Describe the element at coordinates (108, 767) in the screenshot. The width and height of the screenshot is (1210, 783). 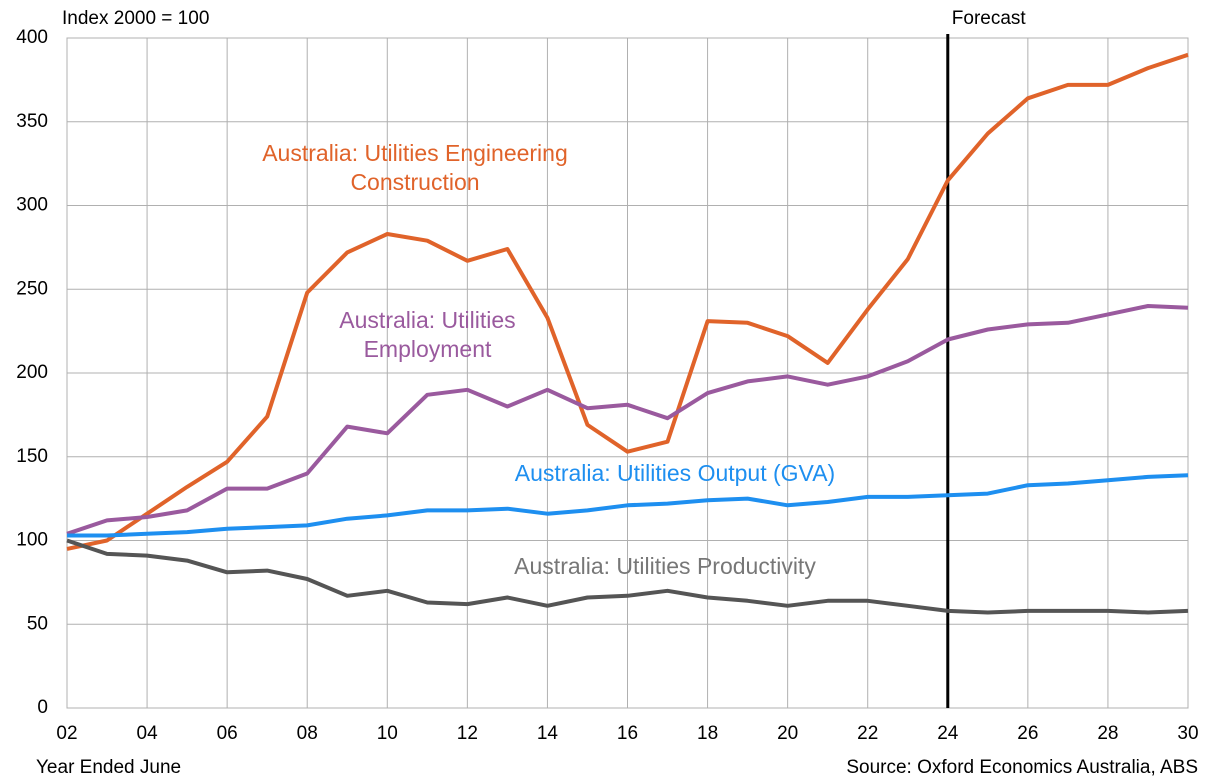
I see `x-axis-label: Year Ended June` at that location.